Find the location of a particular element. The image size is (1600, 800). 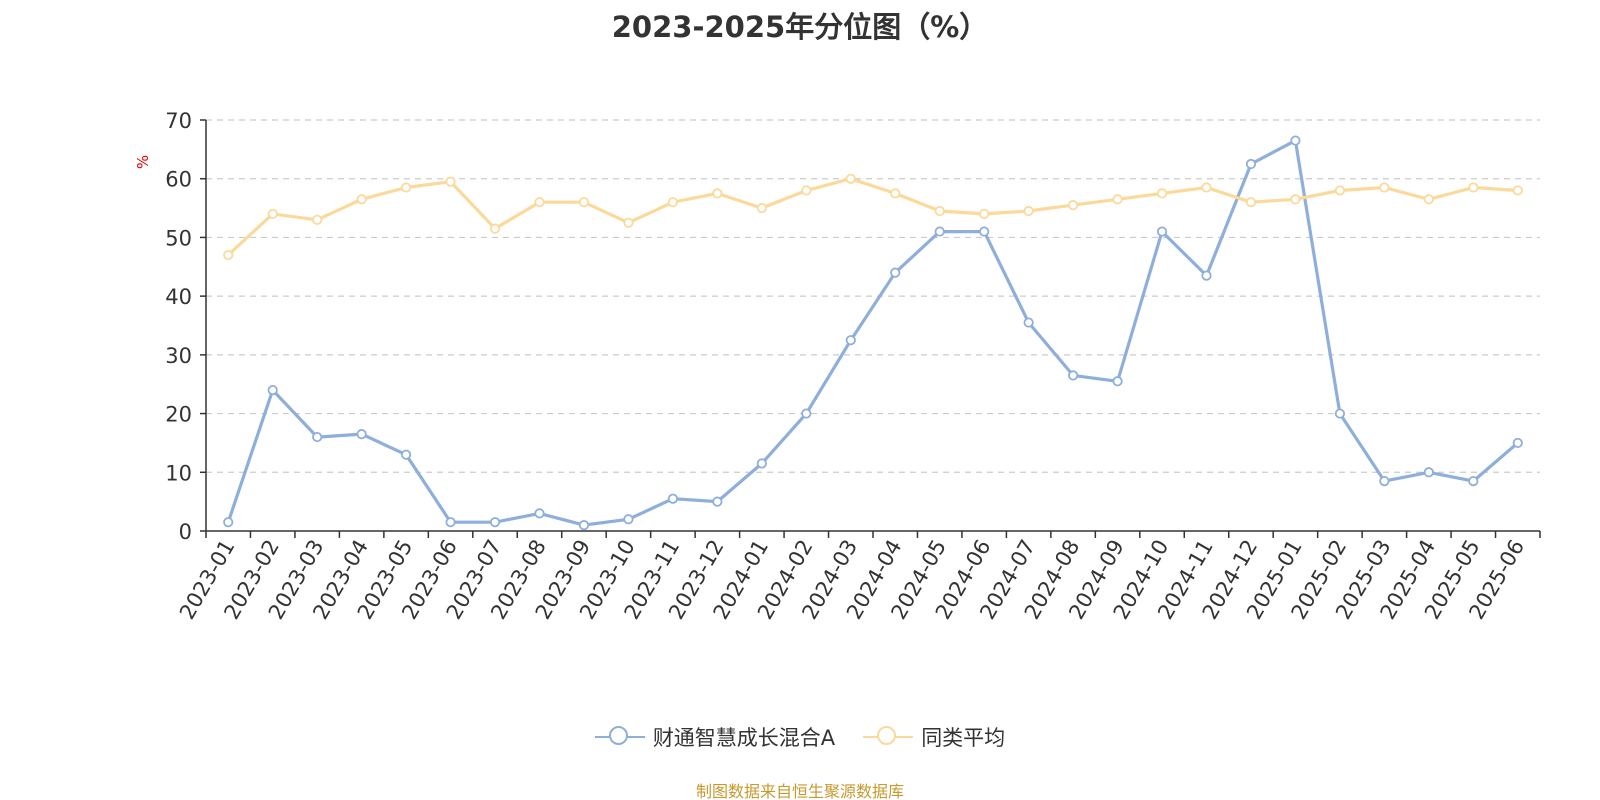

legend: 财通智慧成长混合A 同类平均 is located at coordinates (800, 737).